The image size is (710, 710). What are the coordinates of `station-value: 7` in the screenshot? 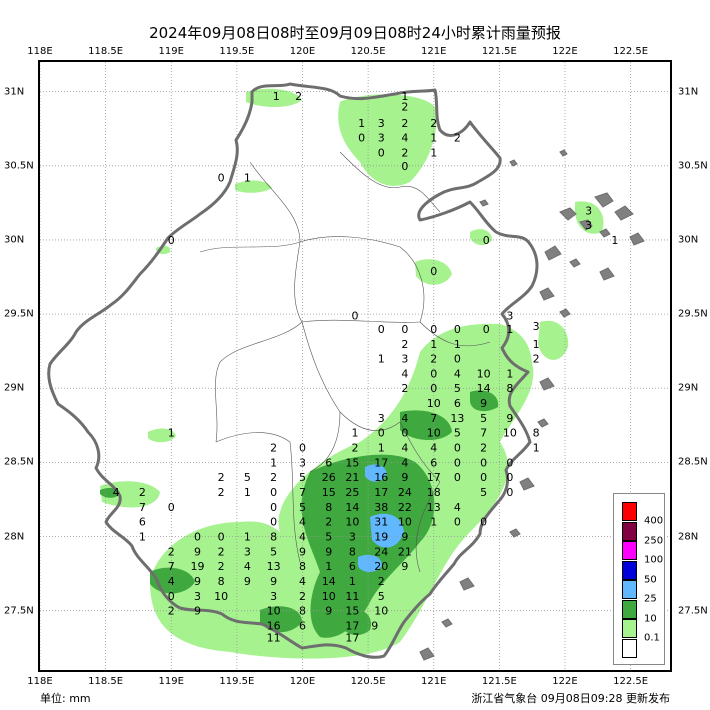 It's located at (302, 492).